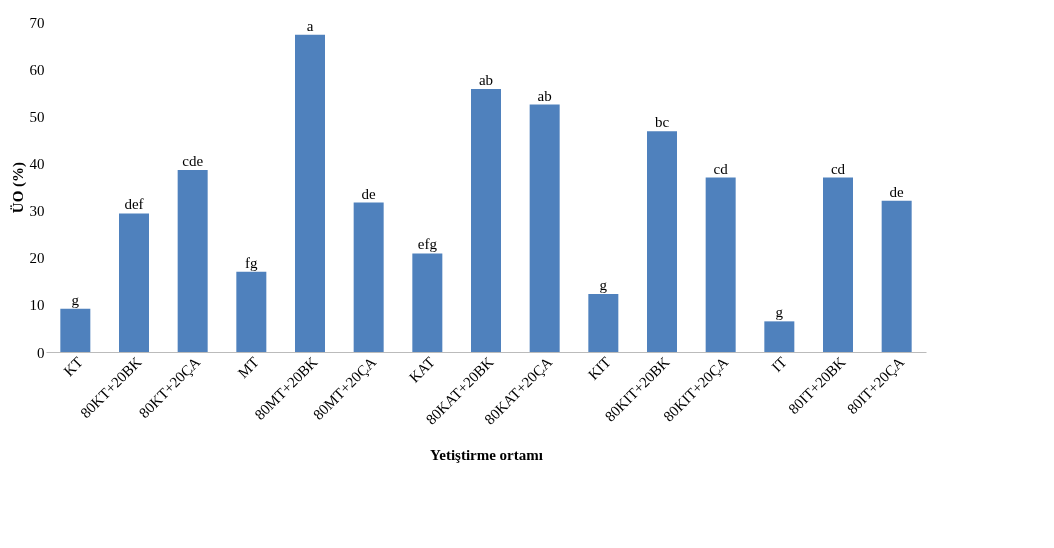  What do you see at coordinates (486, 454) in the screenshot?
I see `x-axis-title: Yetiştirme ortamı` at bounding box center [486, 454].